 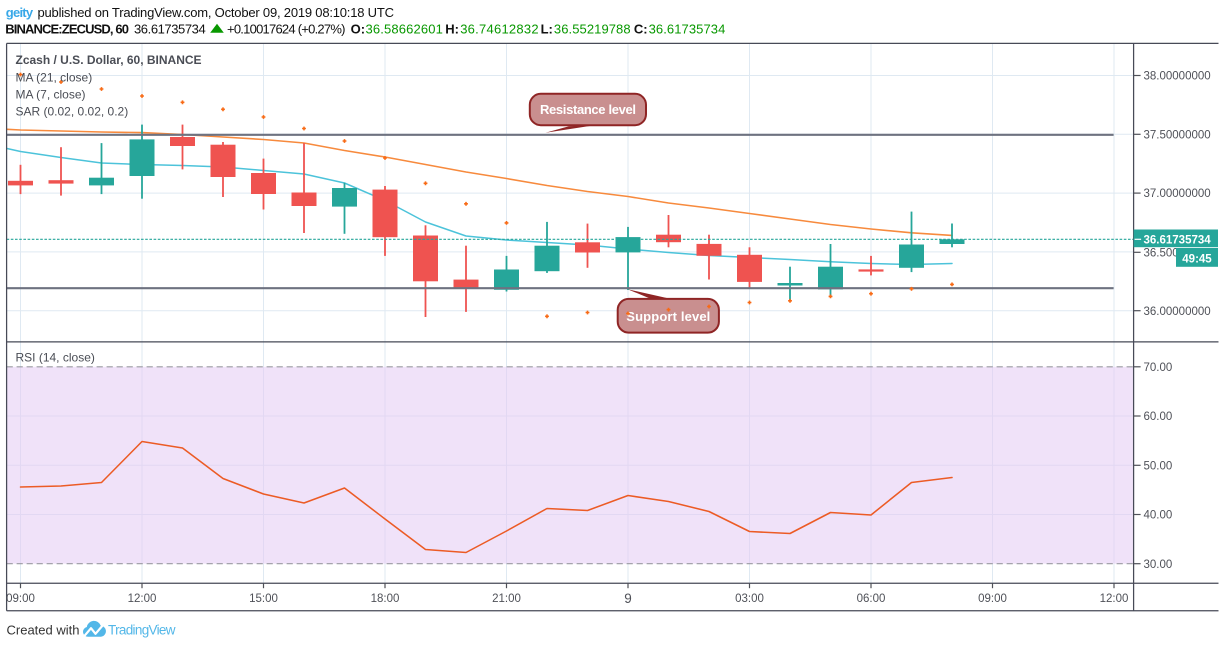 What do you see at coordinates (641, 29) in the screenshot?
I see `svg-text: C:` at bounding box center [641, 29].